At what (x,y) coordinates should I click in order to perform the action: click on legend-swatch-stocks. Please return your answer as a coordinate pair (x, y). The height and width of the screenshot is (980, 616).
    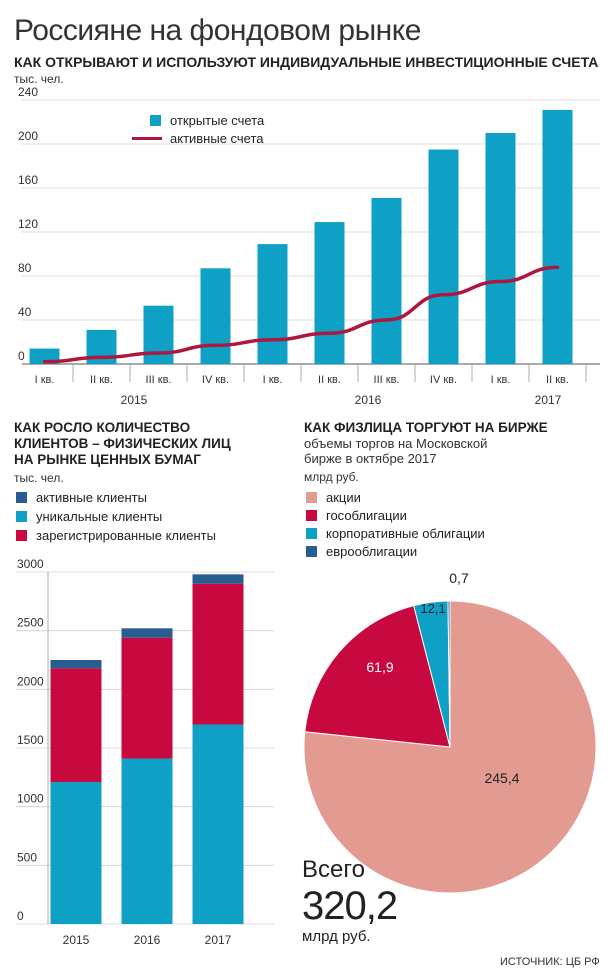
    Looking at the image, I should click on (311, 497).